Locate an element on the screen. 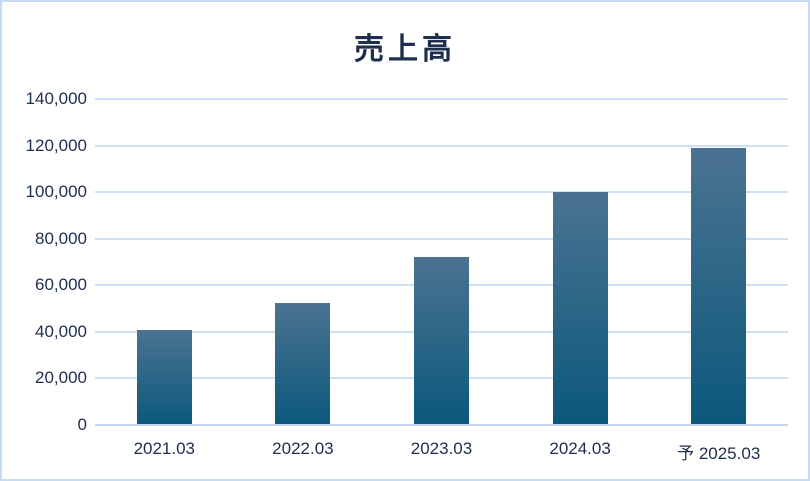  bar-2022.03 is located at coordinates (303, 363).